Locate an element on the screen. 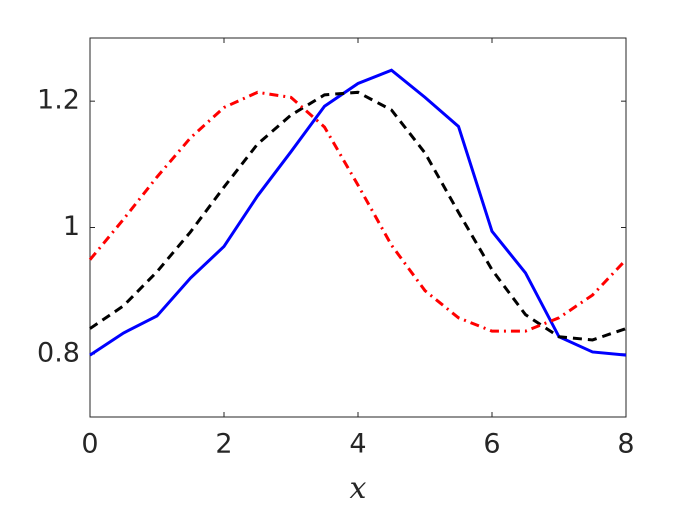 Image resolution: width=692 pixels, height=519 pixels. x-tick-label: 8 is located at coordinates (625, 444).